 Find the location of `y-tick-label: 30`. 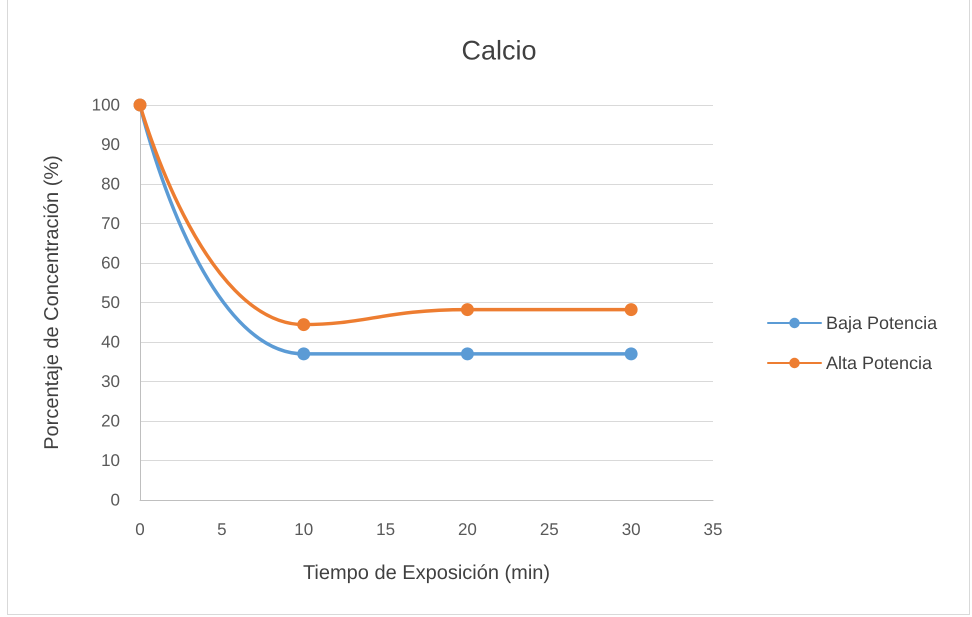

y-tick-label: 30 is located at coordinates (110, 381).